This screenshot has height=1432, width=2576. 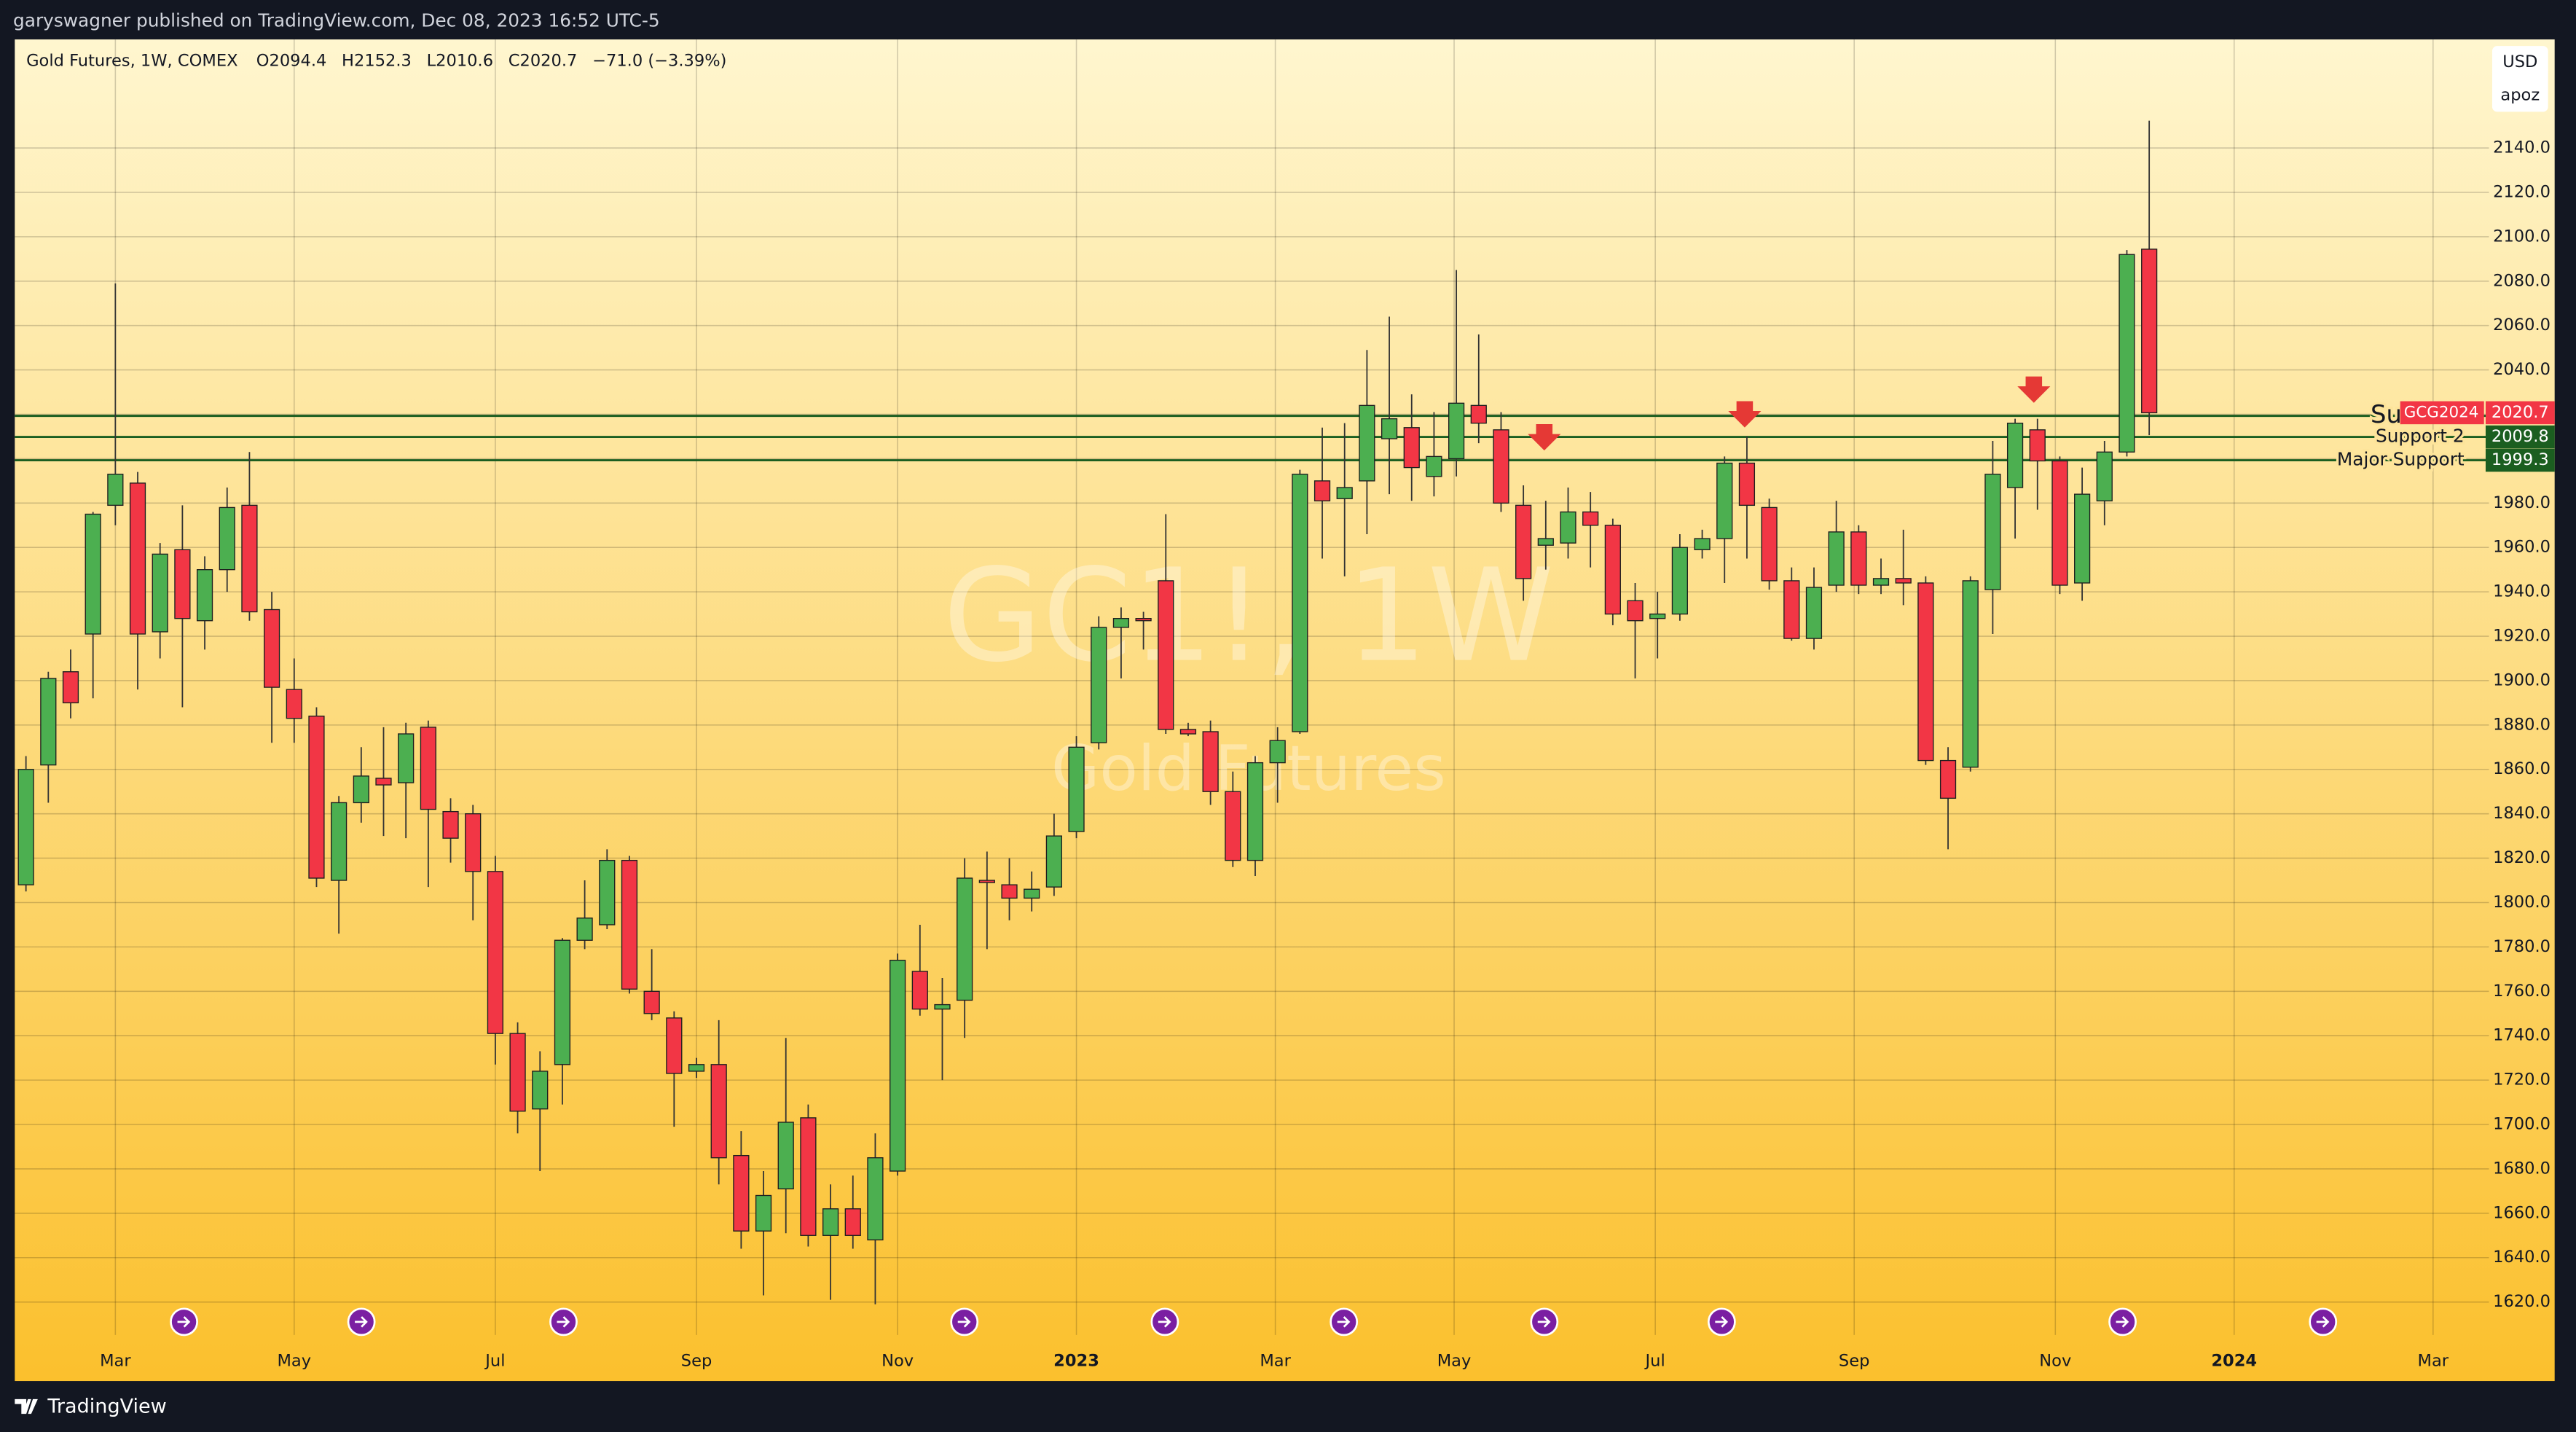 What do you see at coordinates (2522, 591) in the screenshot?
I see `y-tick-label: 1940.0` at bounding box center [2522, 591].